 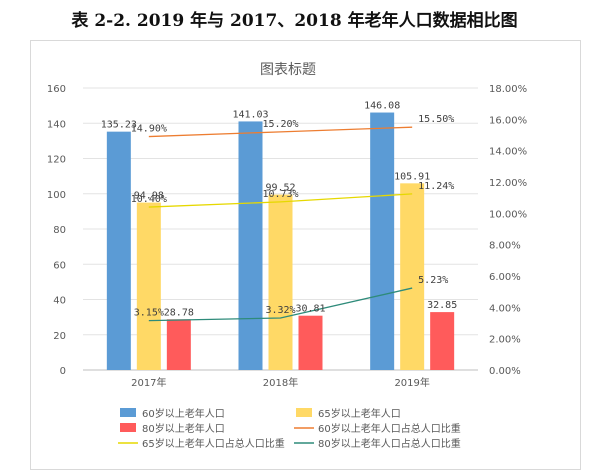 I want to click on line-data-label: 15.20%, so click(x=280, y=124).